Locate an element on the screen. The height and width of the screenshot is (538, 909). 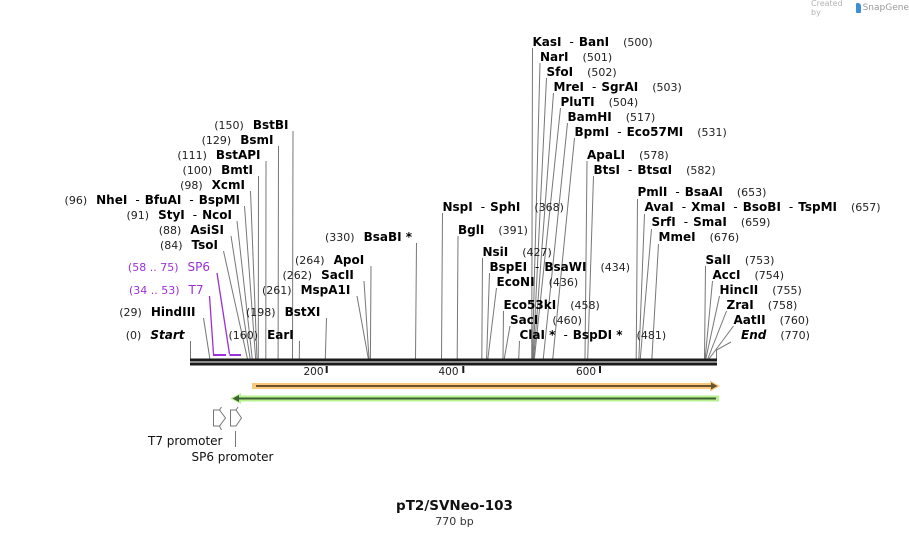
cut-position: (755) is located at coordinates (787, 290).